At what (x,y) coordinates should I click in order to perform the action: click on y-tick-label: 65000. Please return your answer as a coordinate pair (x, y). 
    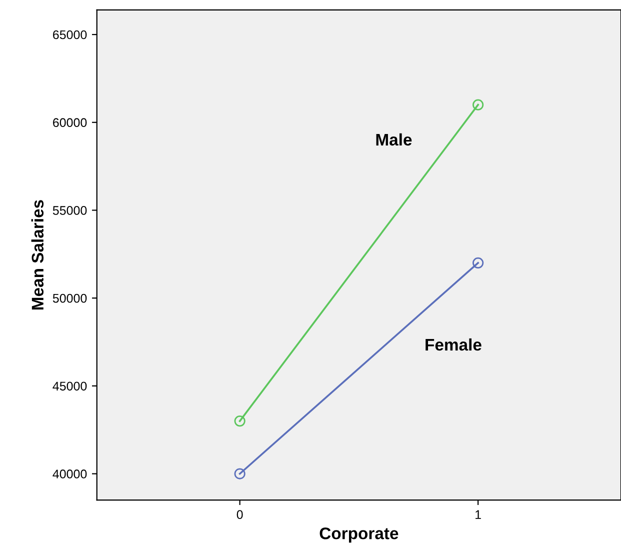
    Looking at the image, I should click on (70, 35).